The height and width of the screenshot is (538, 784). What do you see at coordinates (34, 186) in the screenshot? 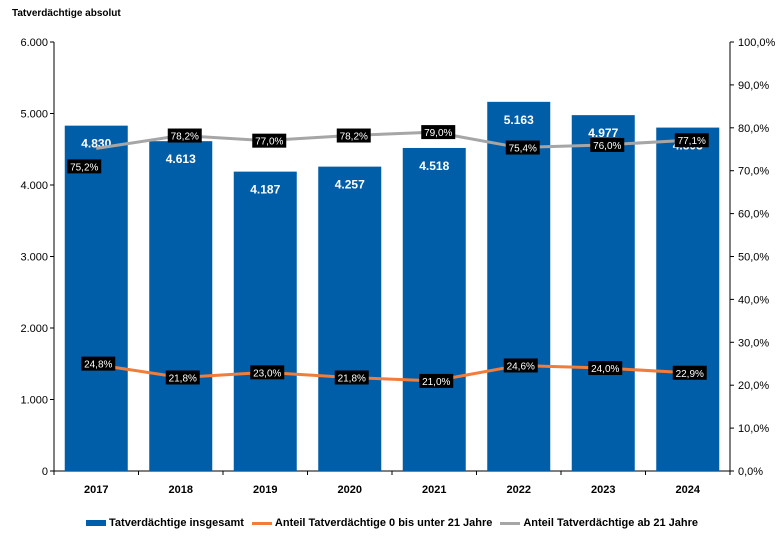
I see `y-tick-label-left: 4.000` at bounding box center [34, 186].